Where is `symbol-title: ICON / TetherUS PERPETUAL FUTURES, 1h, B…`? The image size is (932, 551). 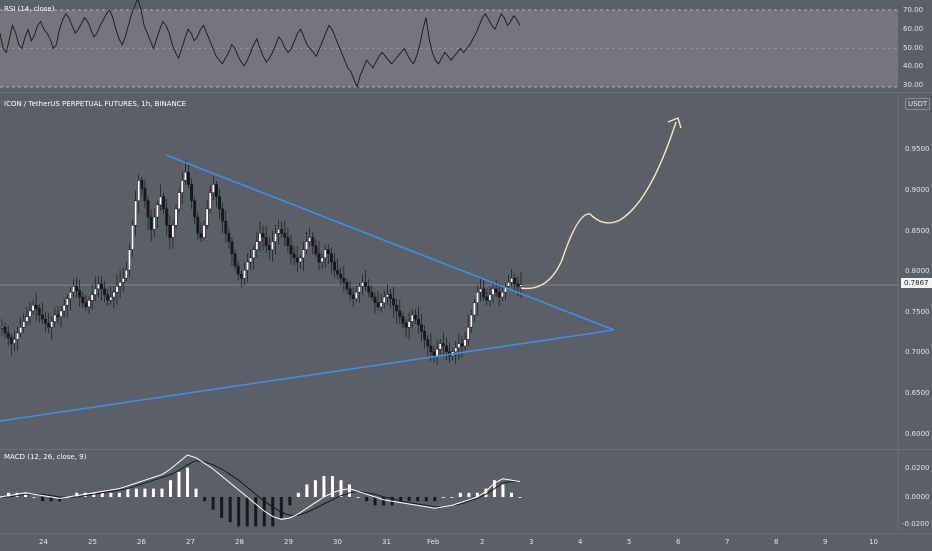 symbol-title: ICON / TetherUS PERPETUAL FUTURES, 1h, B… is located at coordinates (95, 104).